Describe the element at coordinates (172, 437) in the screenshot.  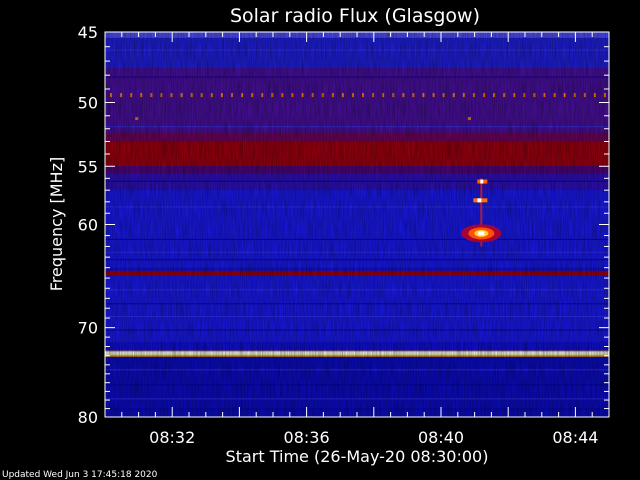
I see `x-tick-label: 08:32` at that location.